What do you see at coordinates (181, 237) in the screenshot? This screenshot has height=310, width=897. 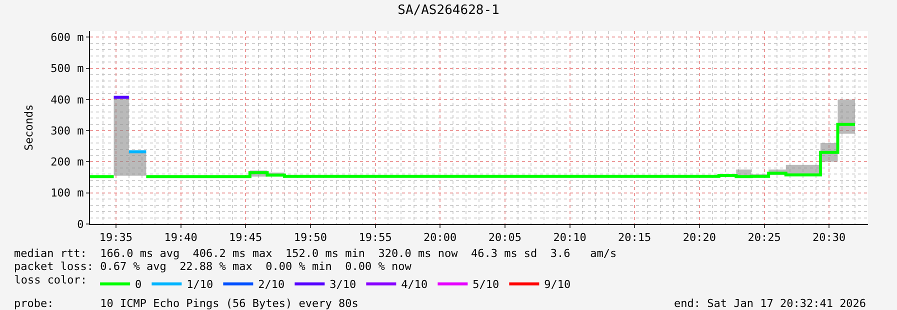 I see `x-tick-label: 19:40` at bounding box center [181, 237].